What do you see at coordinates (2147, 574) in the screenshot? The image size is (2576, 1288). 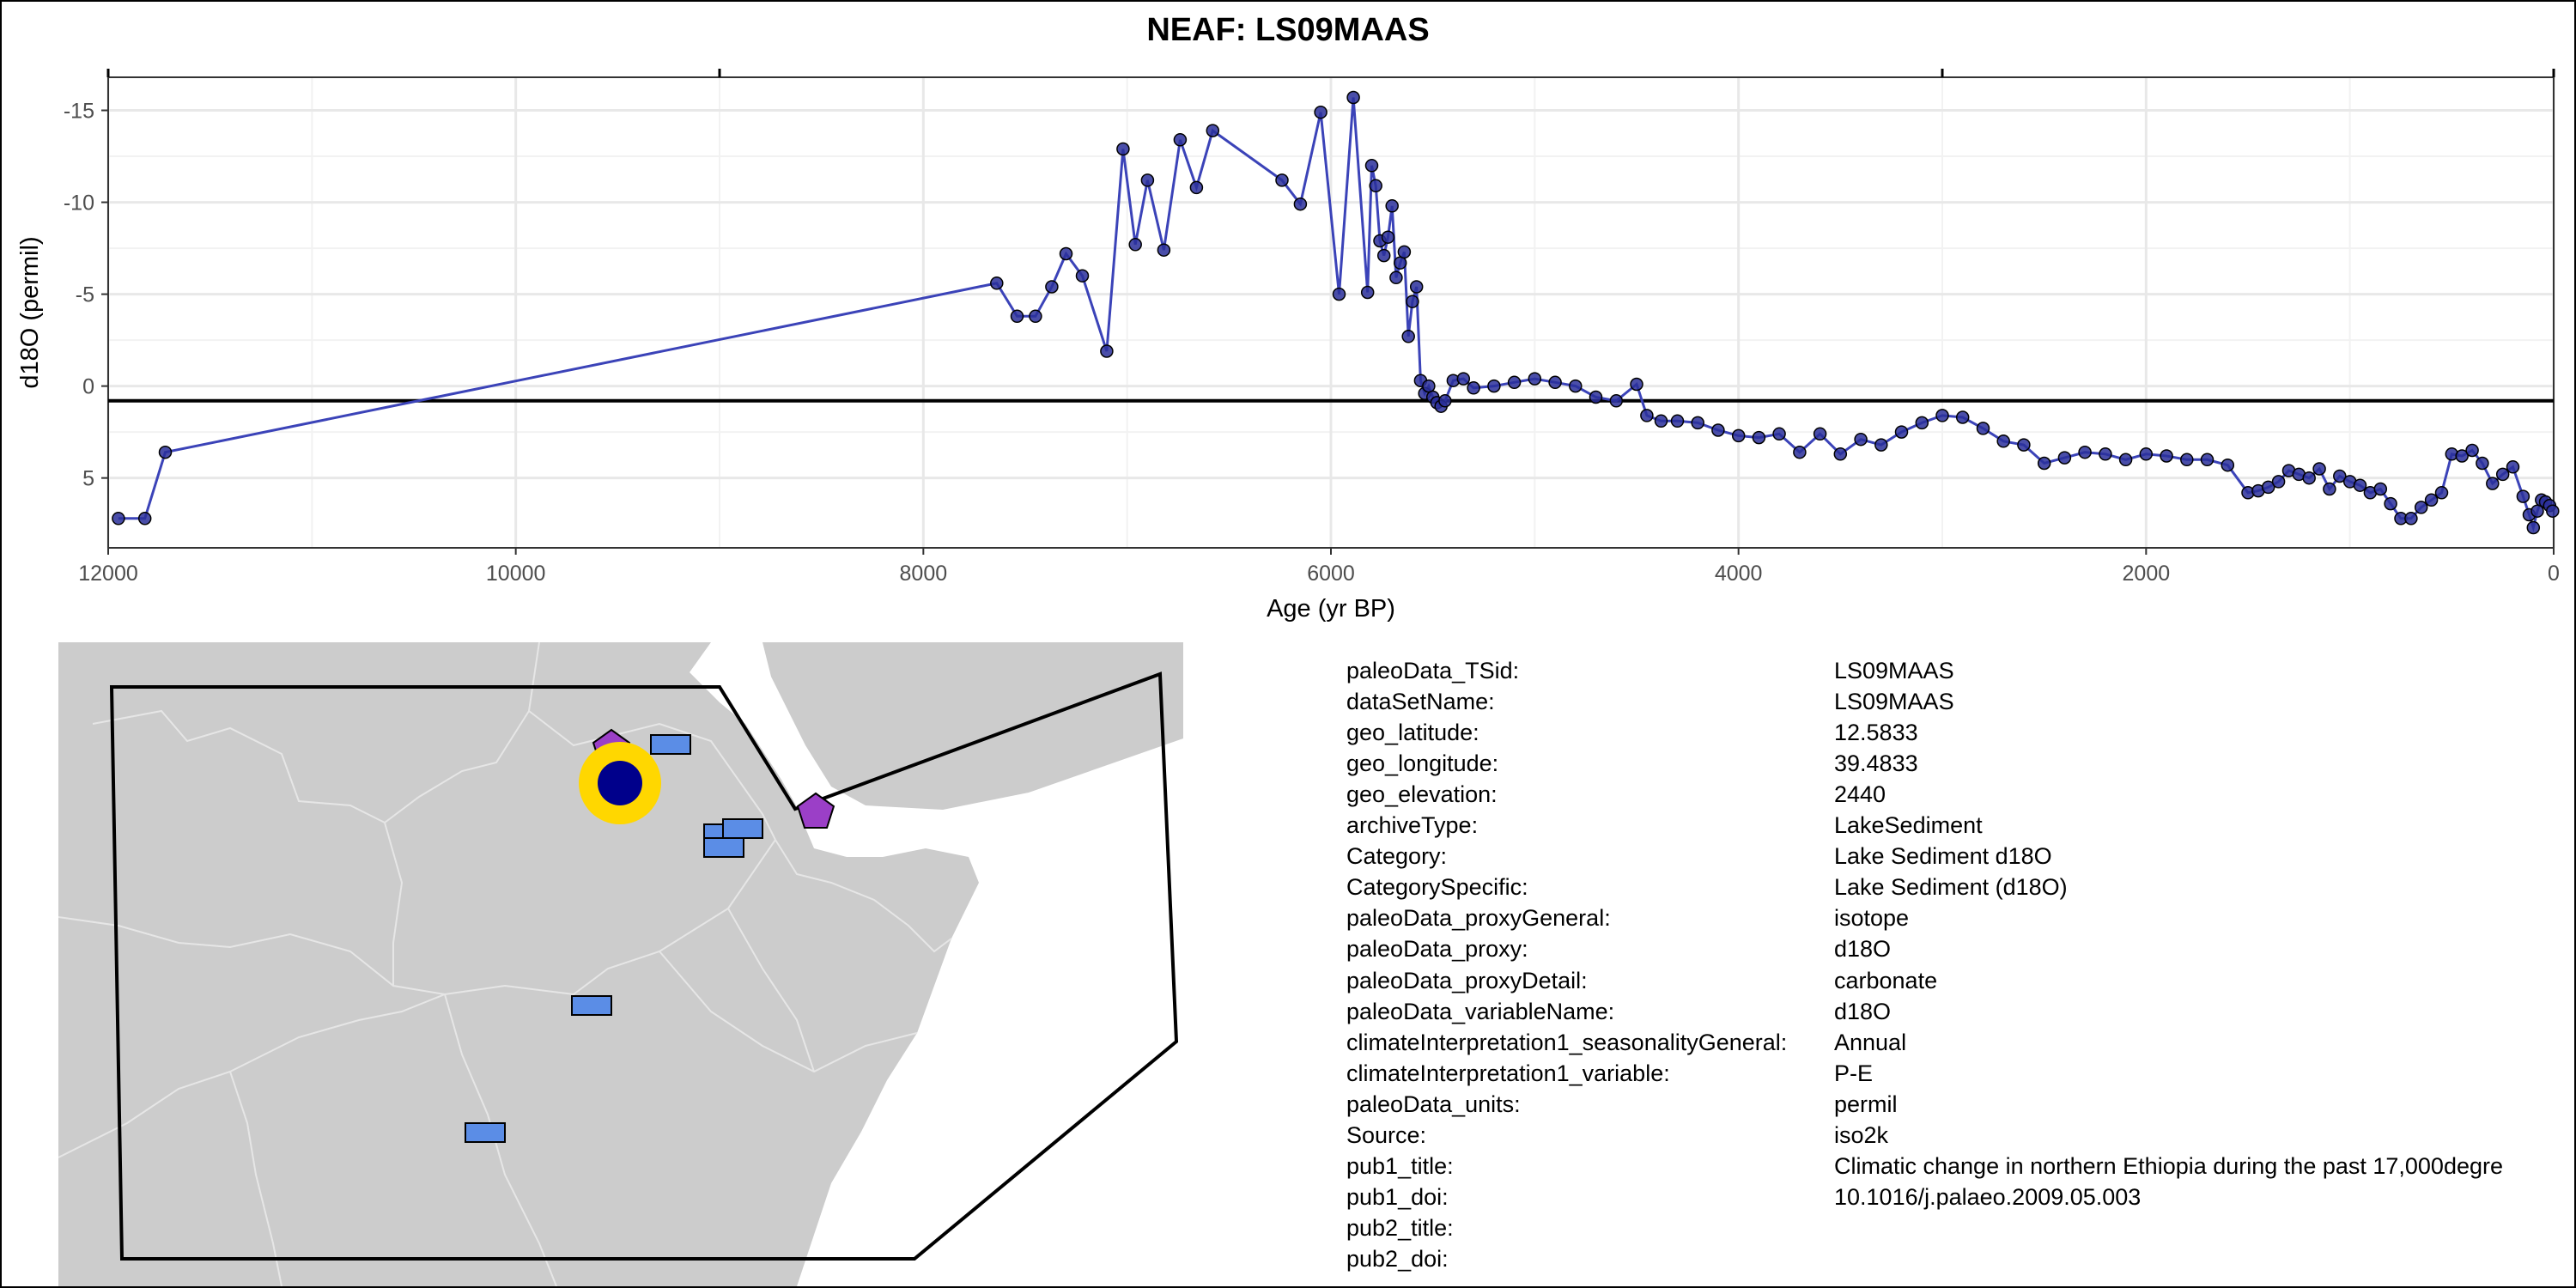 I see `x-tick-label: 2000` at bounding box center [2147, 574].